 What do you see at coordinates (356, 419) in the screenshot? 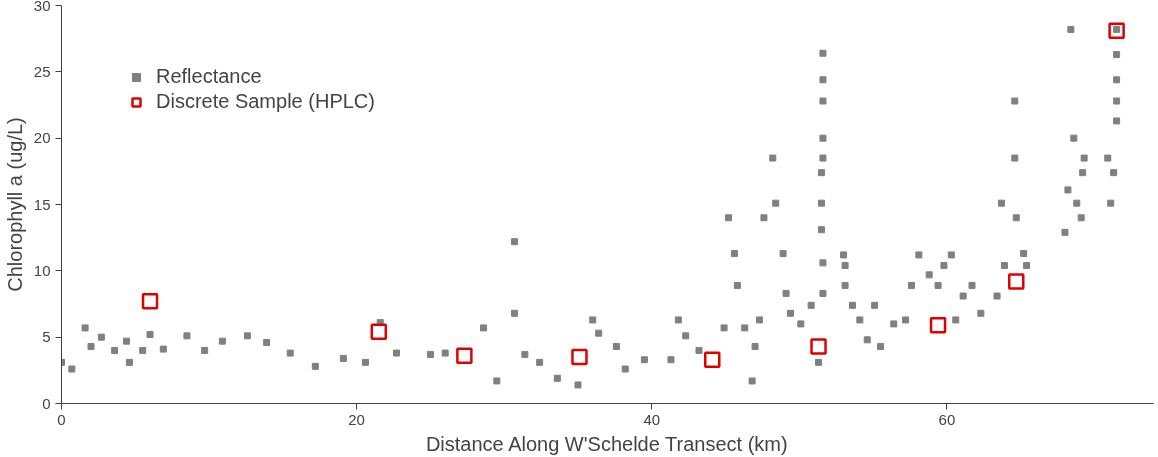
I see `x-tick-label: 20` at bounding box center [356, 419].